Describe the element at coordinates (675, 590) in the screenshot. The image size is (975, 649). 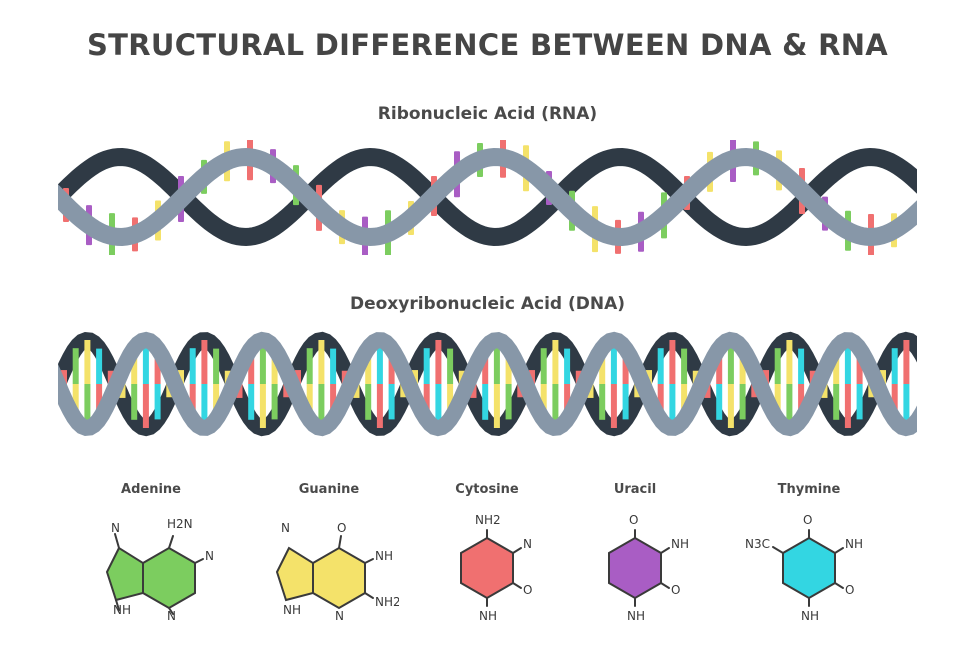
I see `uracil-o2: O` at that location.